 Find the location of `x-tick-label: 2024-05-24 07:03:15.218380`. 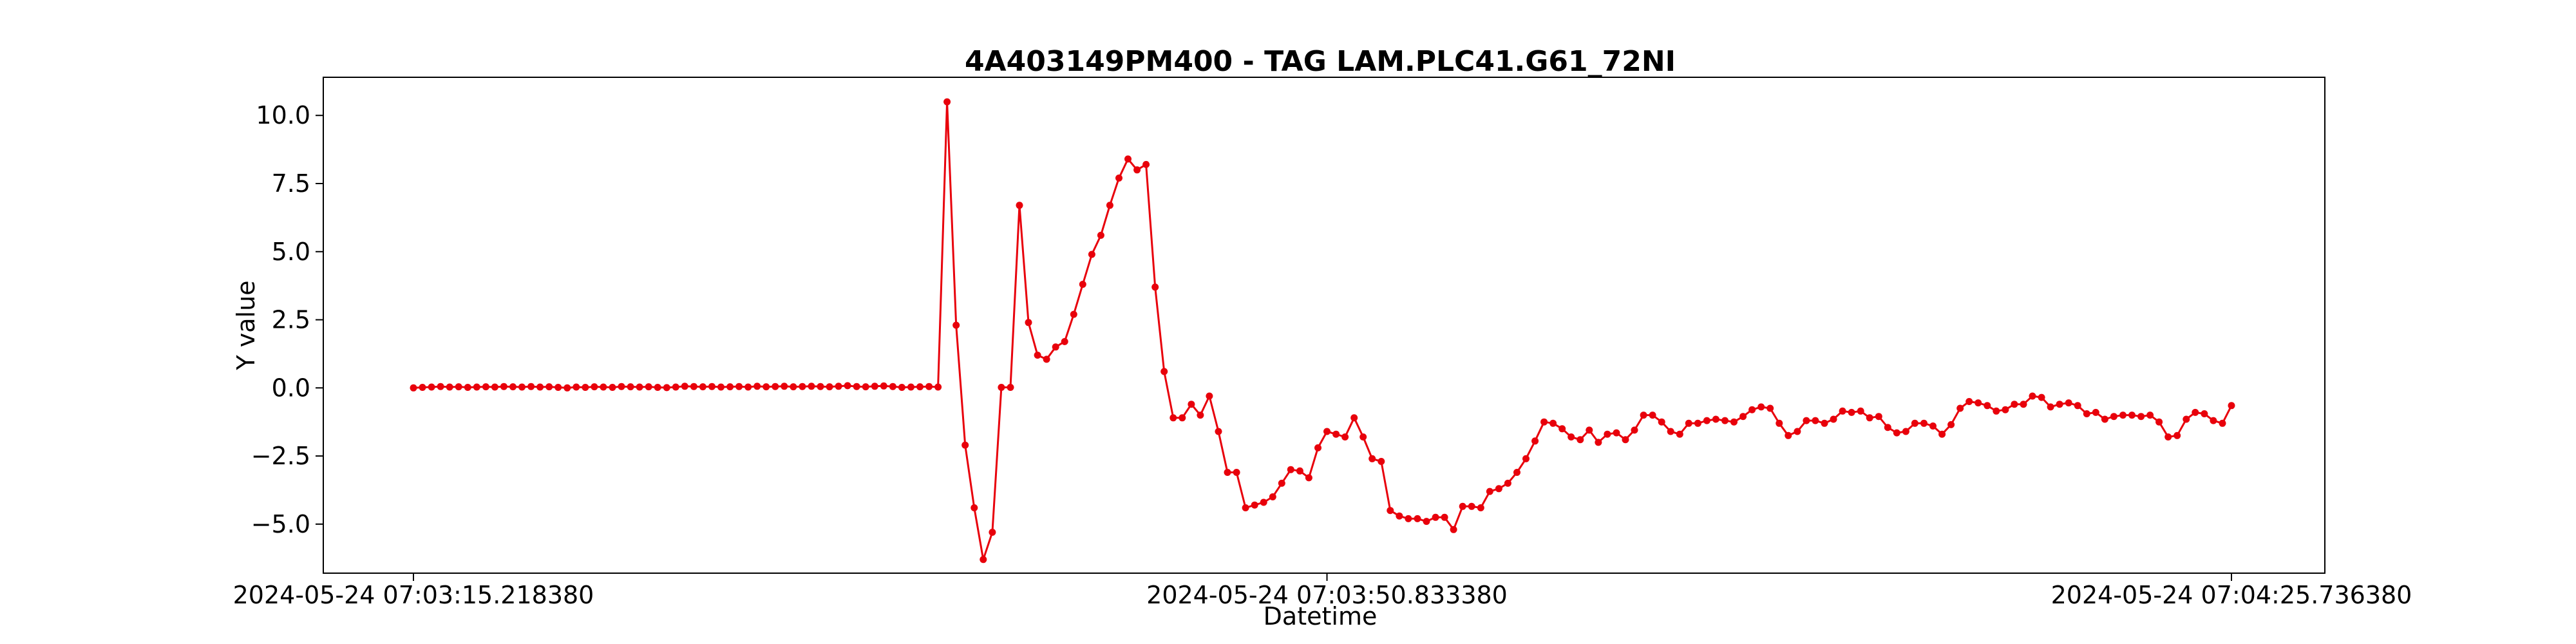

x-tick-label: 2024-05-24 07:03:15.218380 is located at coordinates (414, 595).